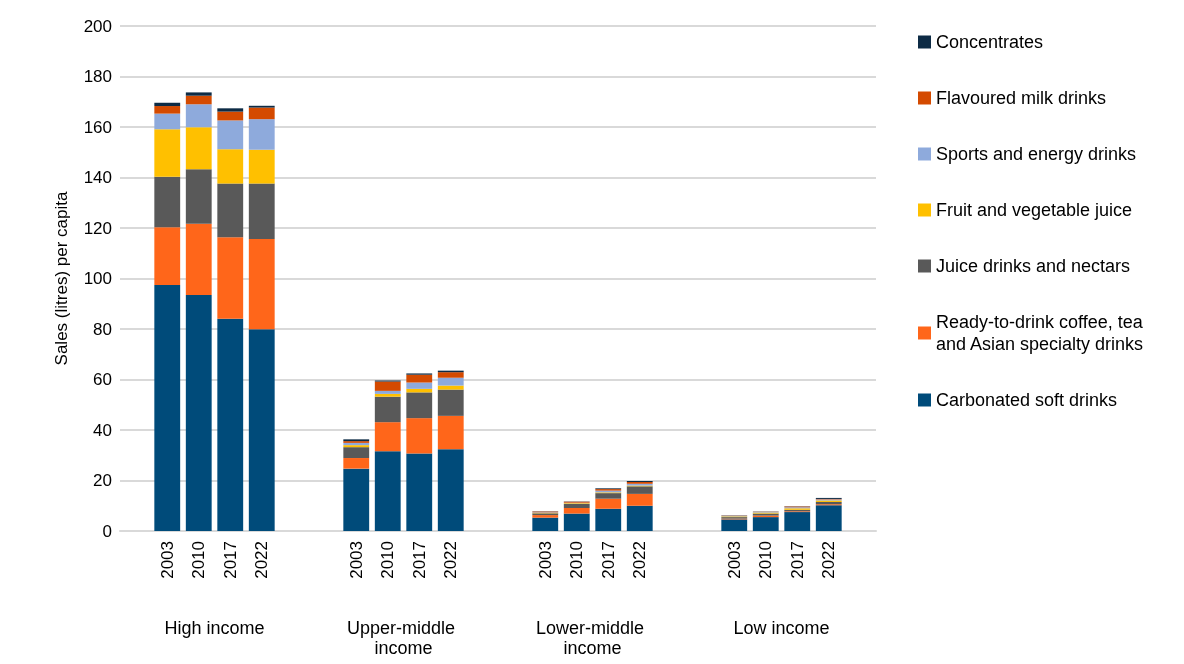 Image resolution: width=1184 pixels, height=664 pixels. Describe the element at coordinates (1042, 333) in the screenshot. I see `legend-label: Ready-to-drink coffee, tea and Asian specialty drinks` at that location.